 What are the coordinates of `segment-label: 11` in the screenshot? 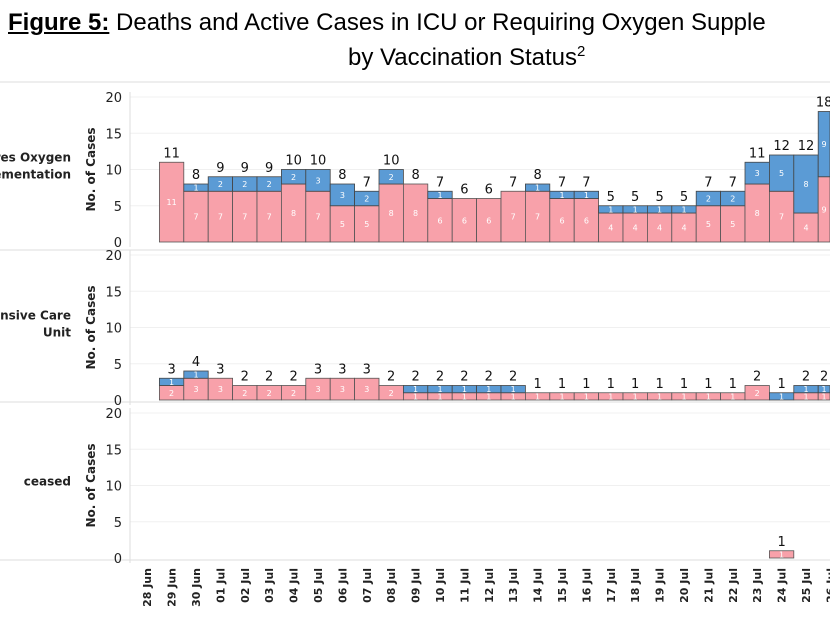 It's located at (172, 202).